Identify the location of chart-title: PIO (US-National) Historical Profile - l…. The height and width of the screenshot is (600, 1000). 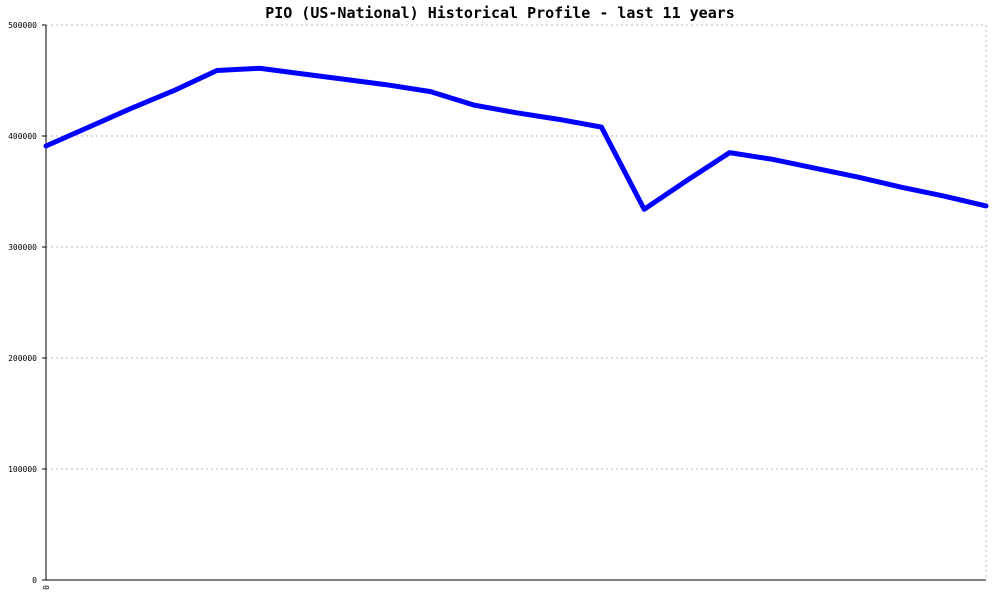
(500, 13).